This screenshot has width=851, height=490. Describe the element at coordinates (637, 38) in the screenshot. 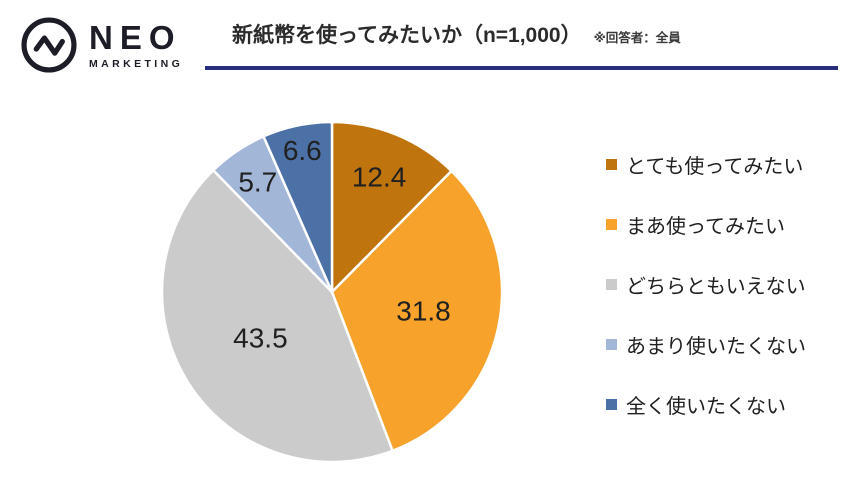

I see `respondent-note: ※回答者：全員` at that location.